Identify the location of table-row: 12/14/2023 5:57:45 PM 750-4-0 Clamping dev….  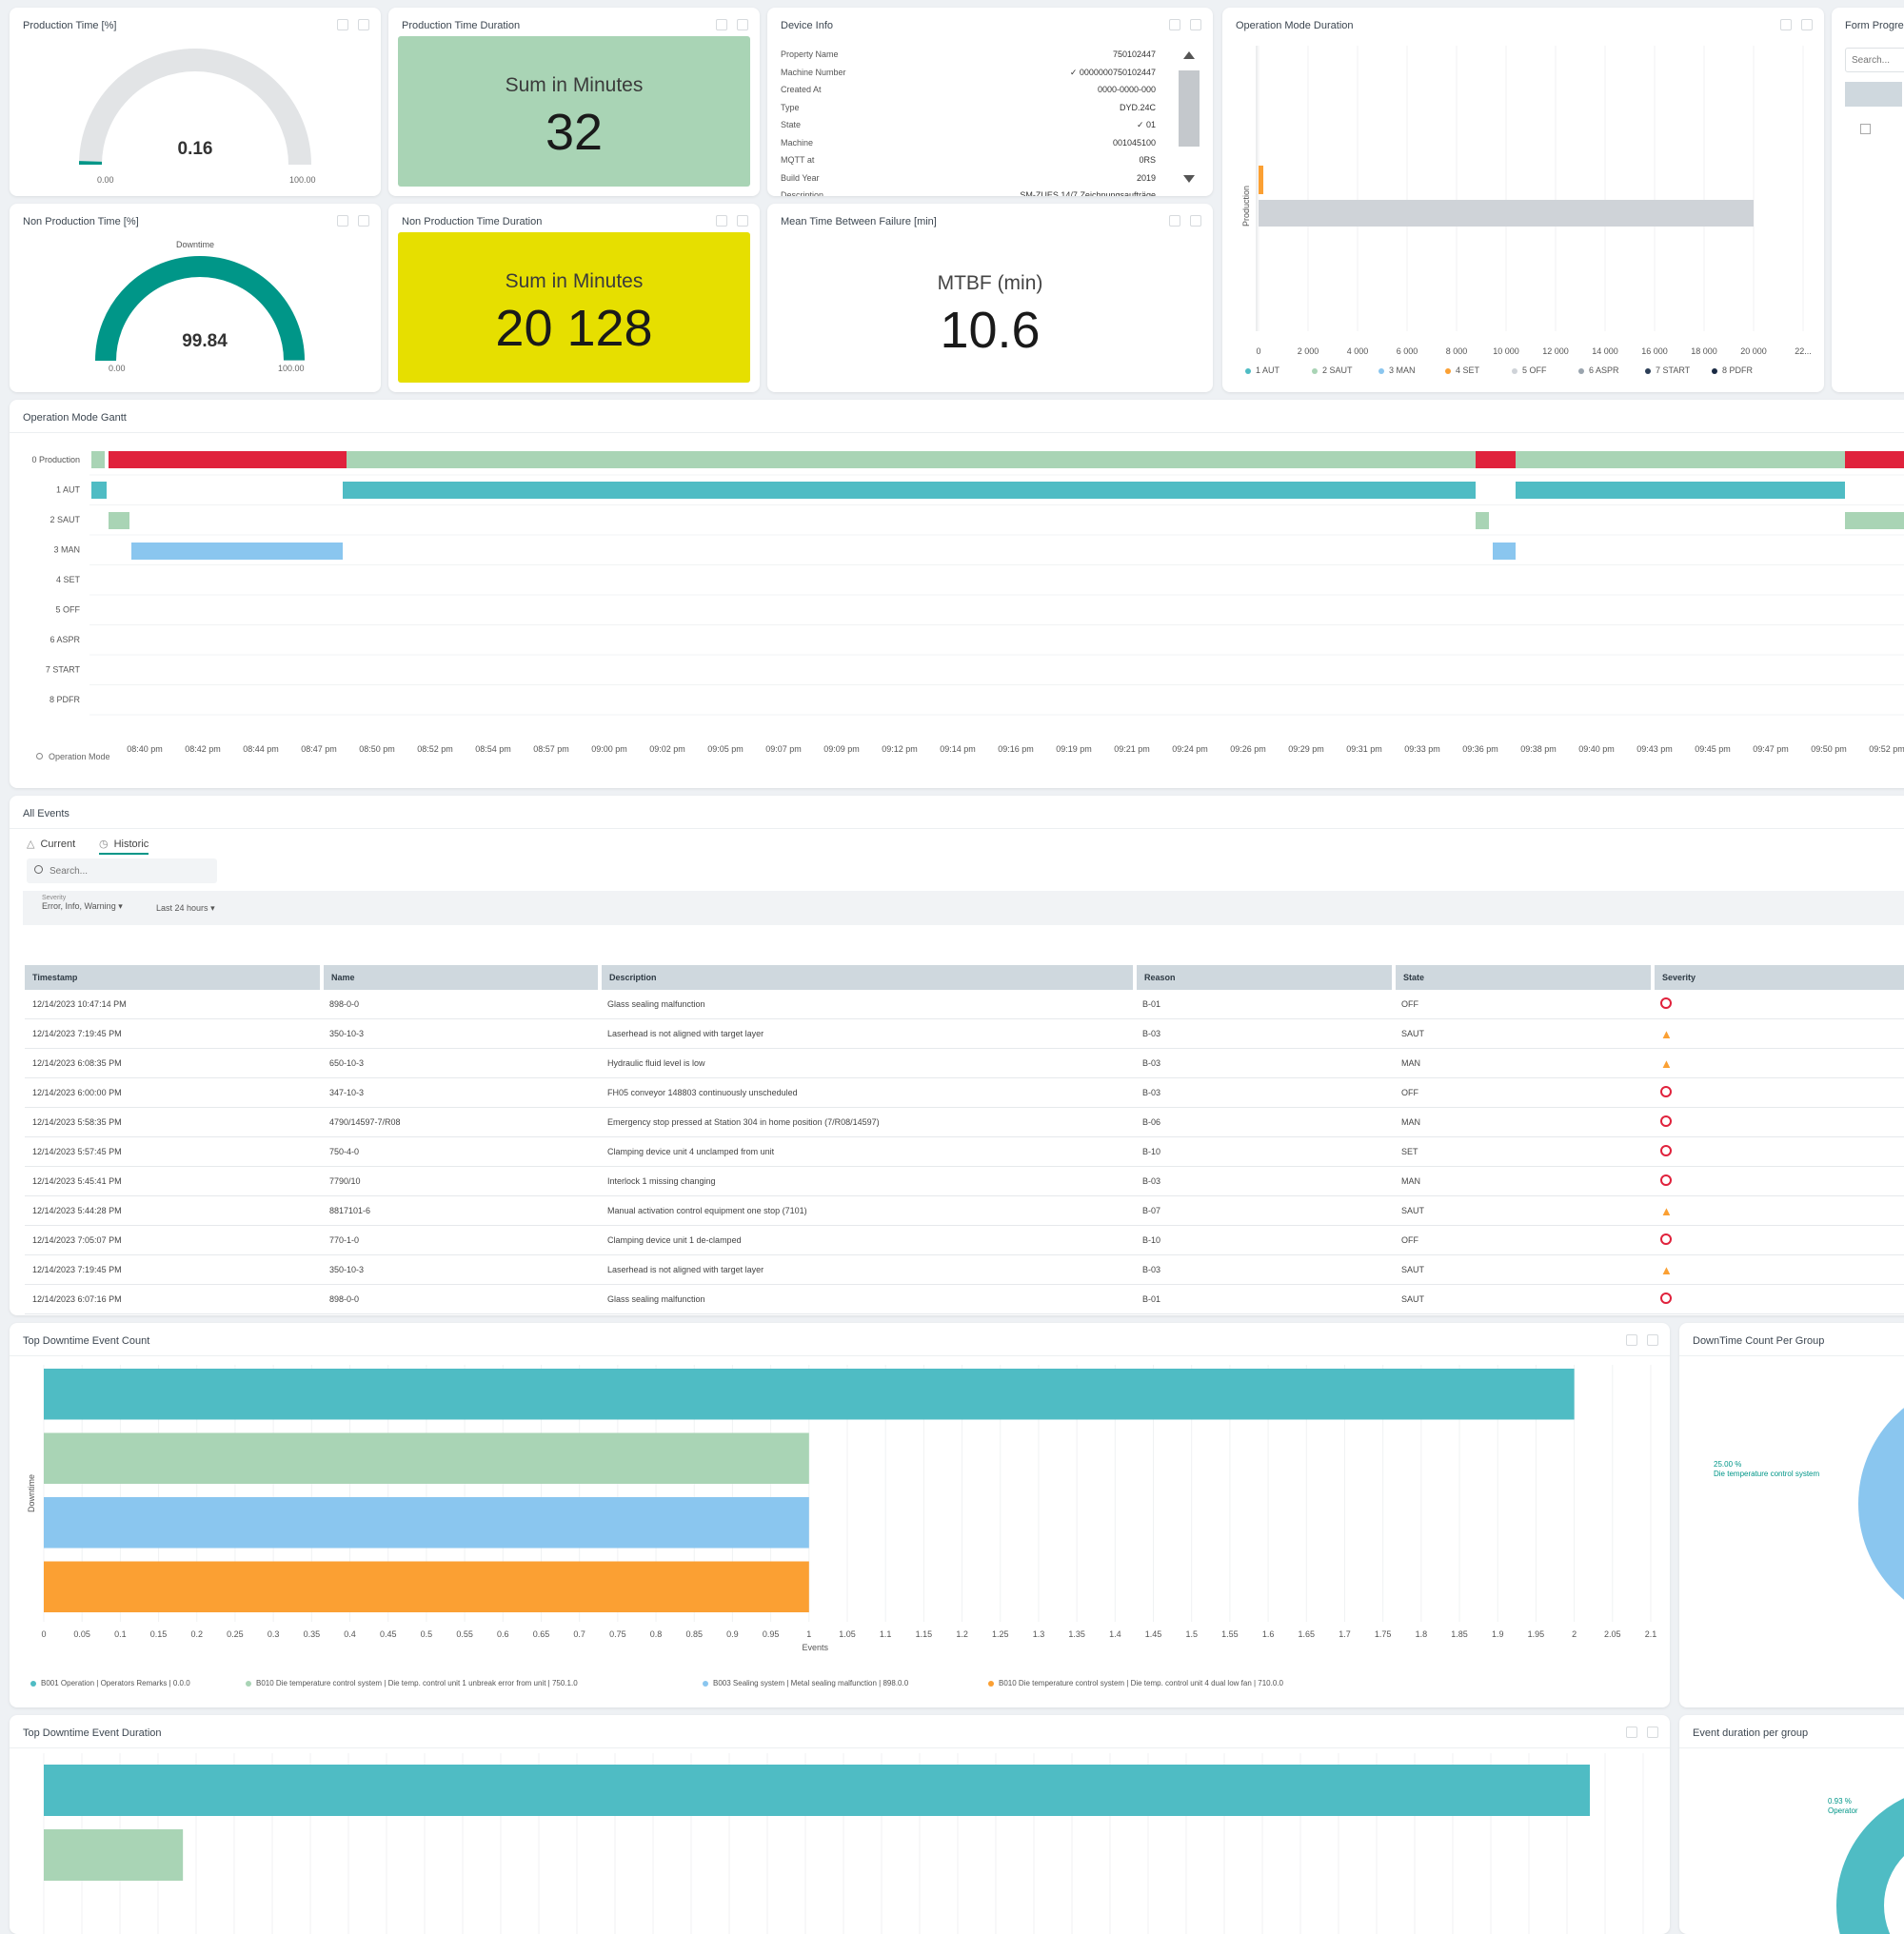
(964, 1151).